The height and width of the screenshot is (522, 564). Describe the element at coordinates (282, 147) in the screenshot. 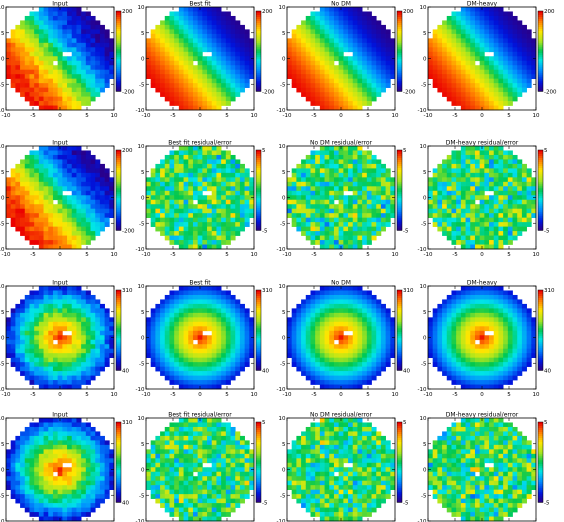

I see `y-tick-label: 10` at that location.